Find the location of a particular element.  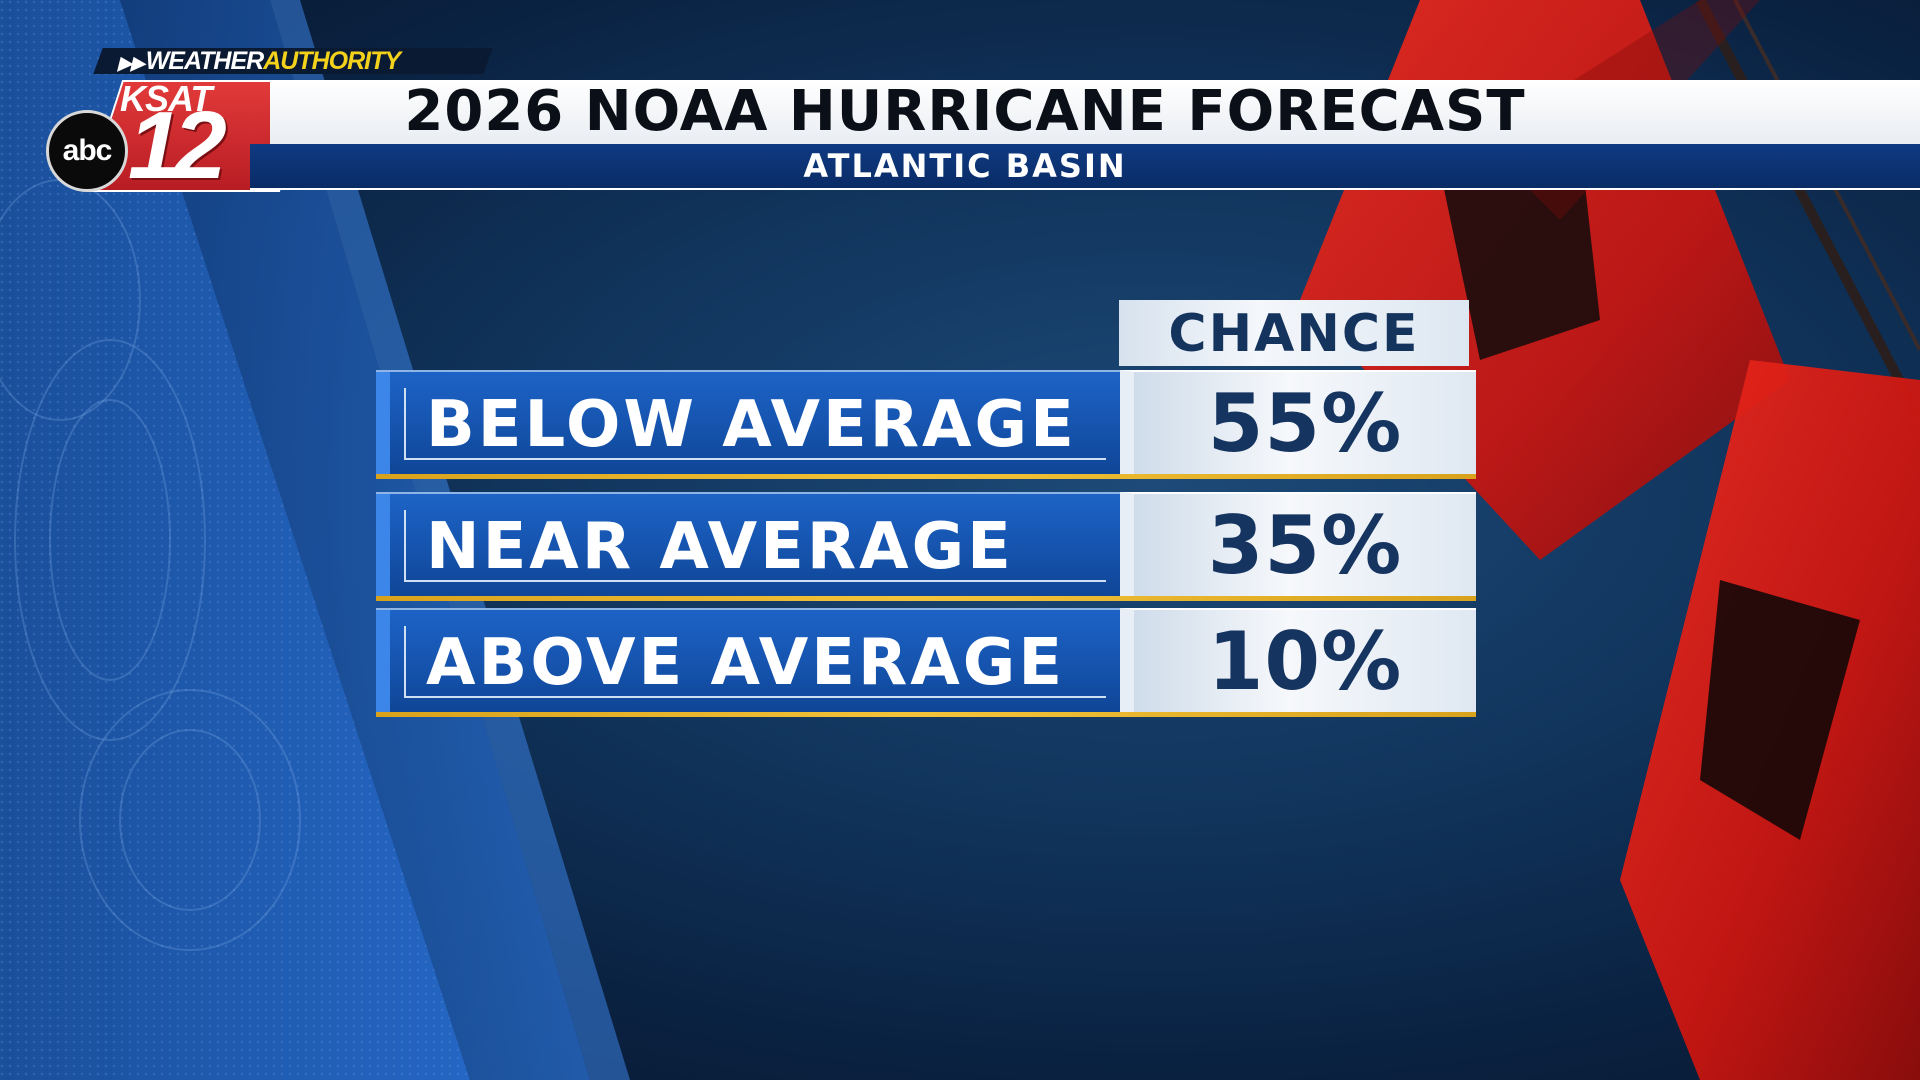

row-chance-value: 35% is located at coordinates (1298, 544).